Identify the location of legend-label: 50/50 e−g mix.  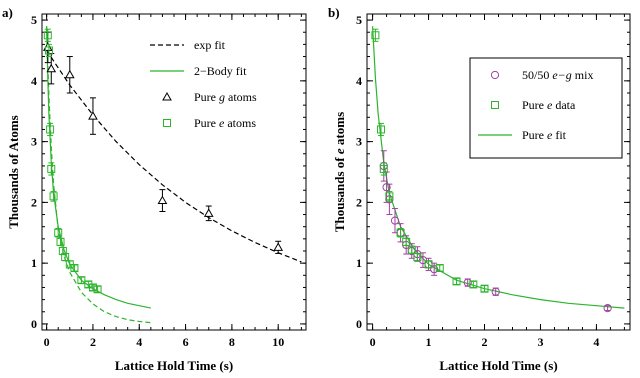
(557, 75).